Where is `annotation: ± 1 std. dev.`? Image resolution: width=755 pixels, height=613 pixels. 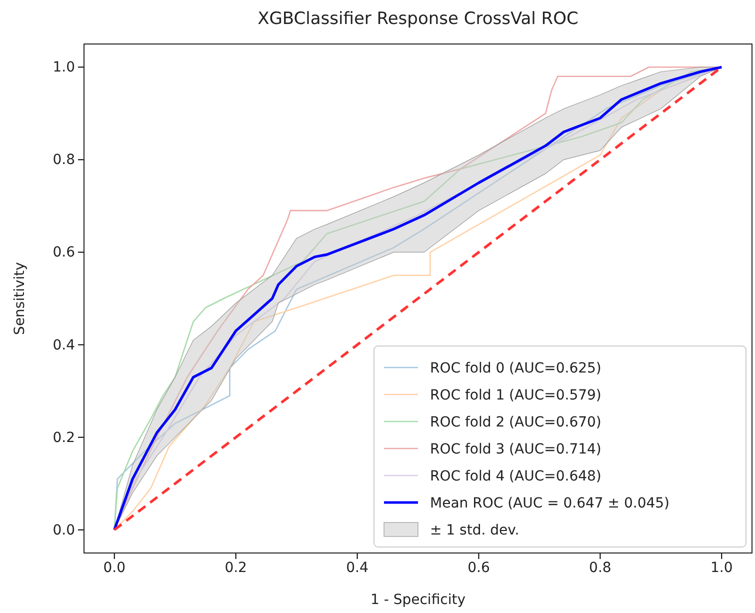
annotation: ± 1 std. dev. is located at coordinates (475, 530).